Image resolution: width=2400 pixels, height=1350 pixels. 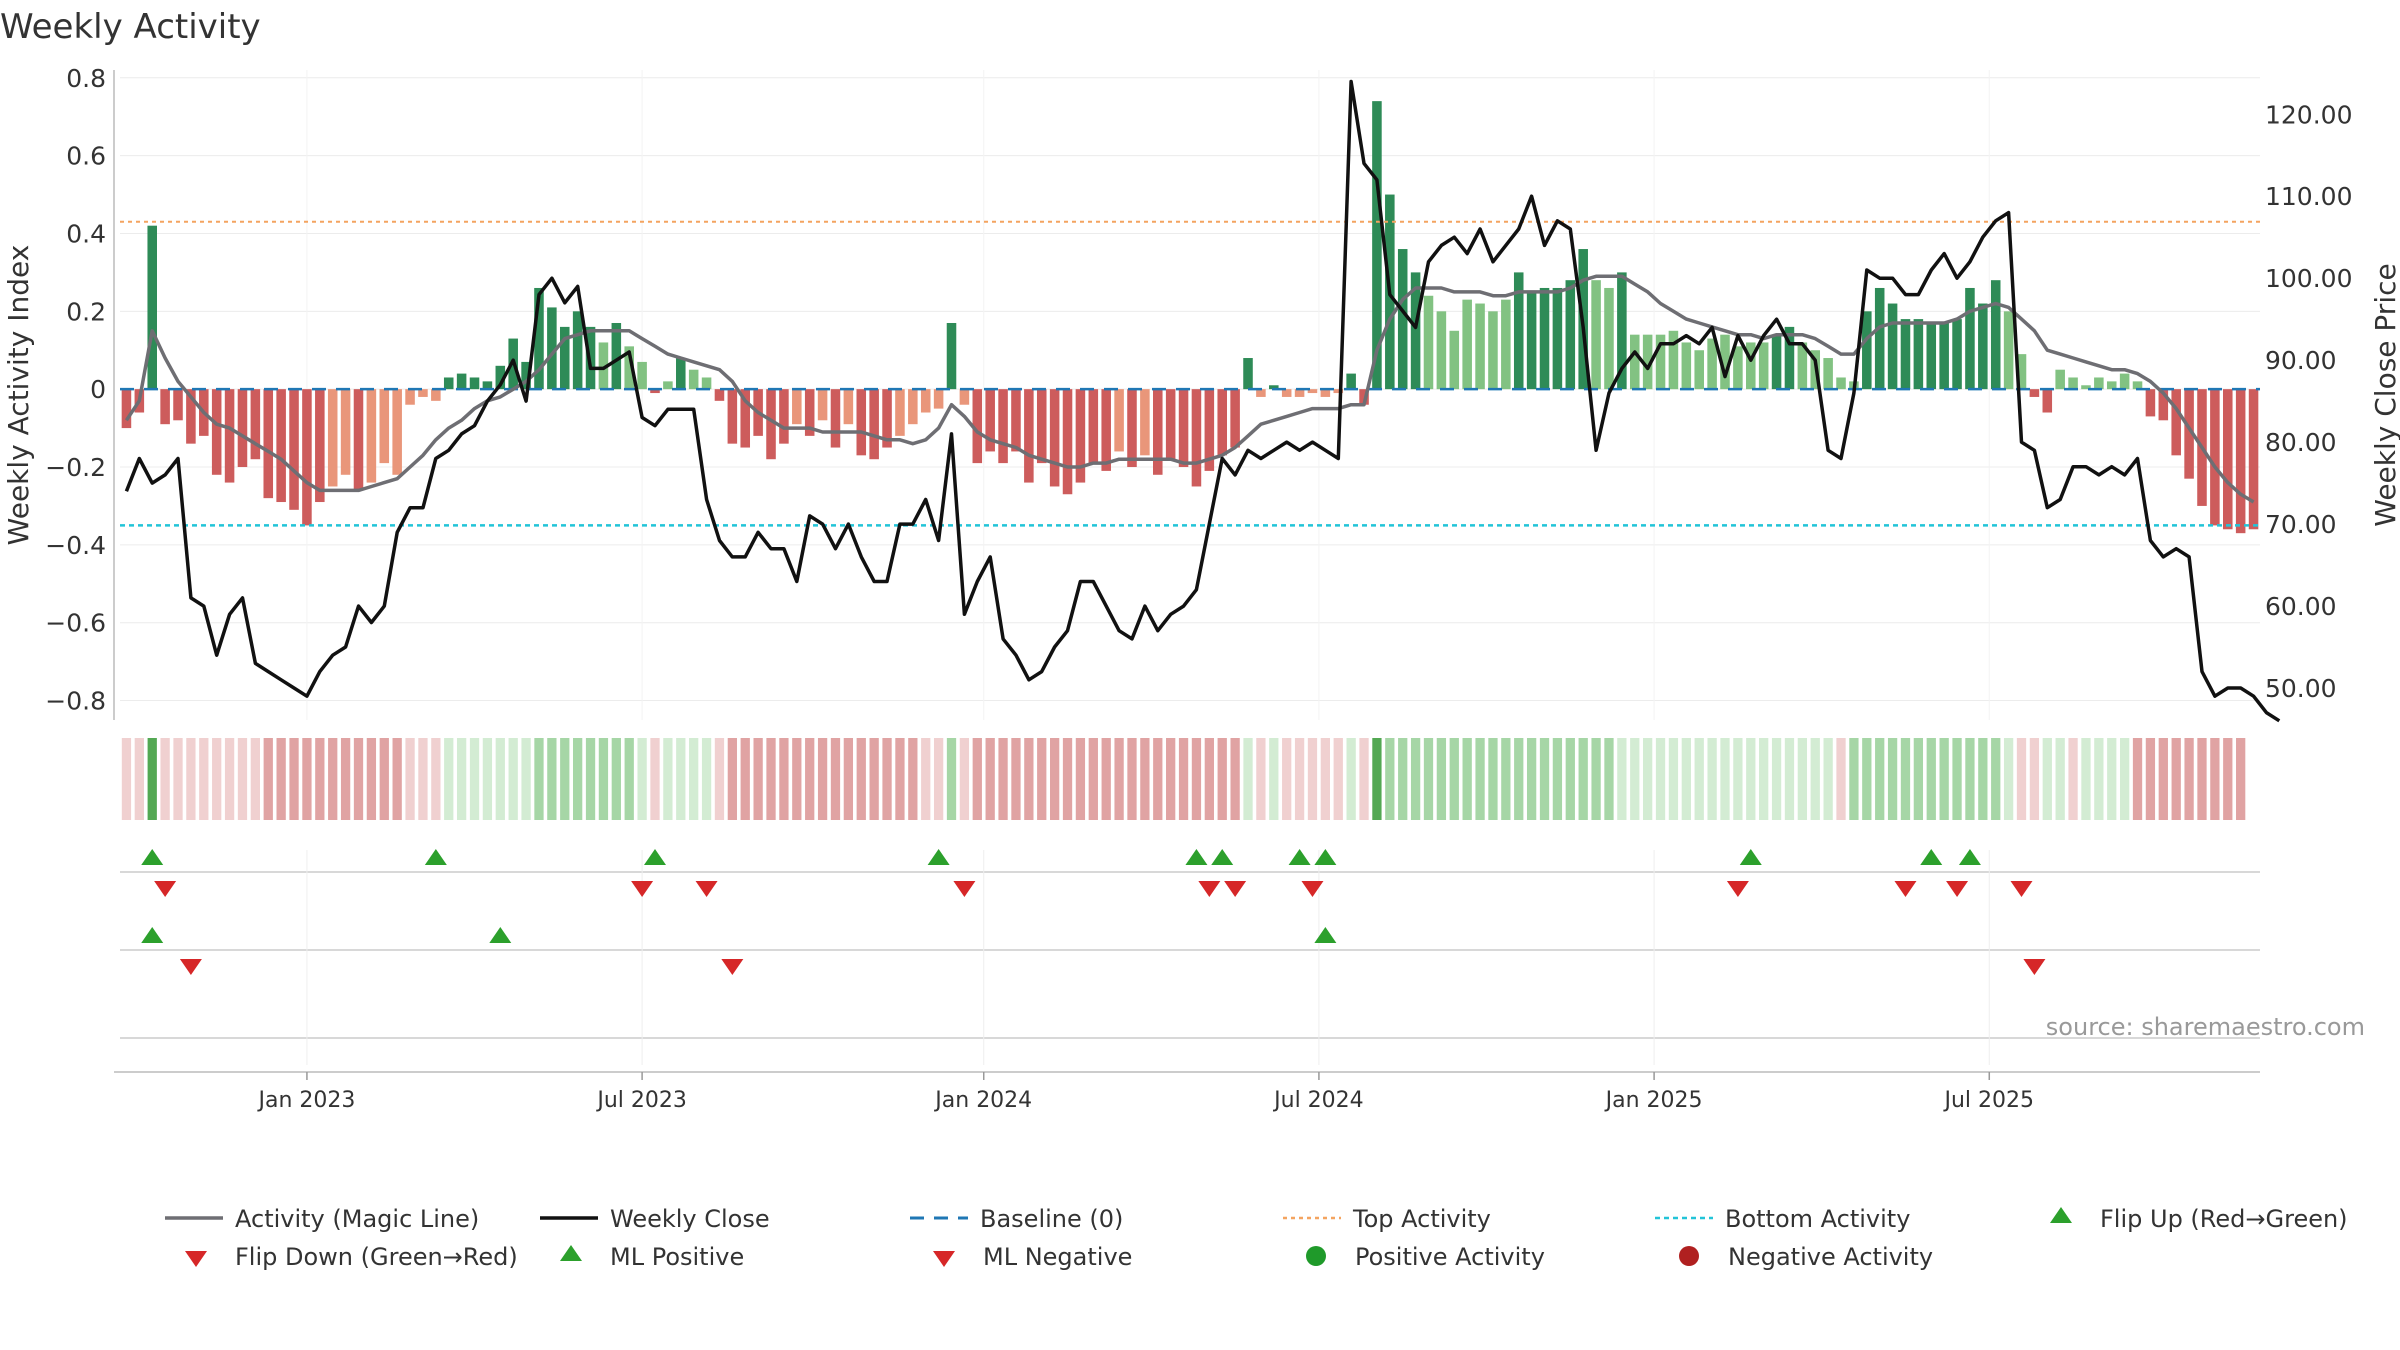 What do you see at coordinates (655, 1219) in the screenshot?
I see `legend-item-close: Weekly Close` at bounding box center [655, 1219].